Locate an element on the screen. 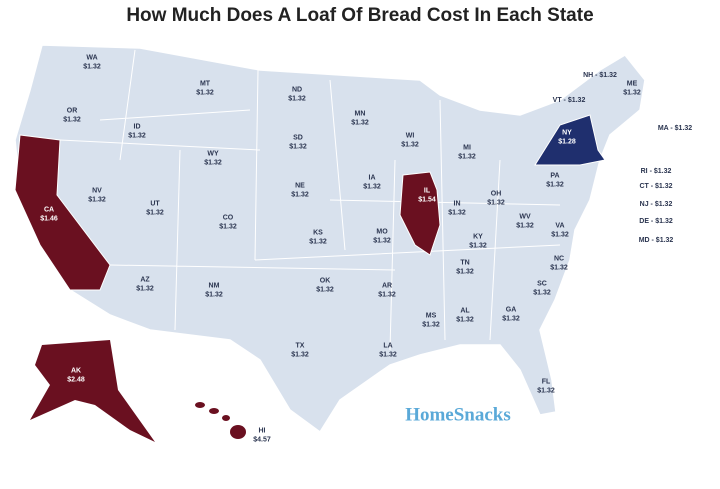  state-price: $1.28 is located at coordinates (567, 141).